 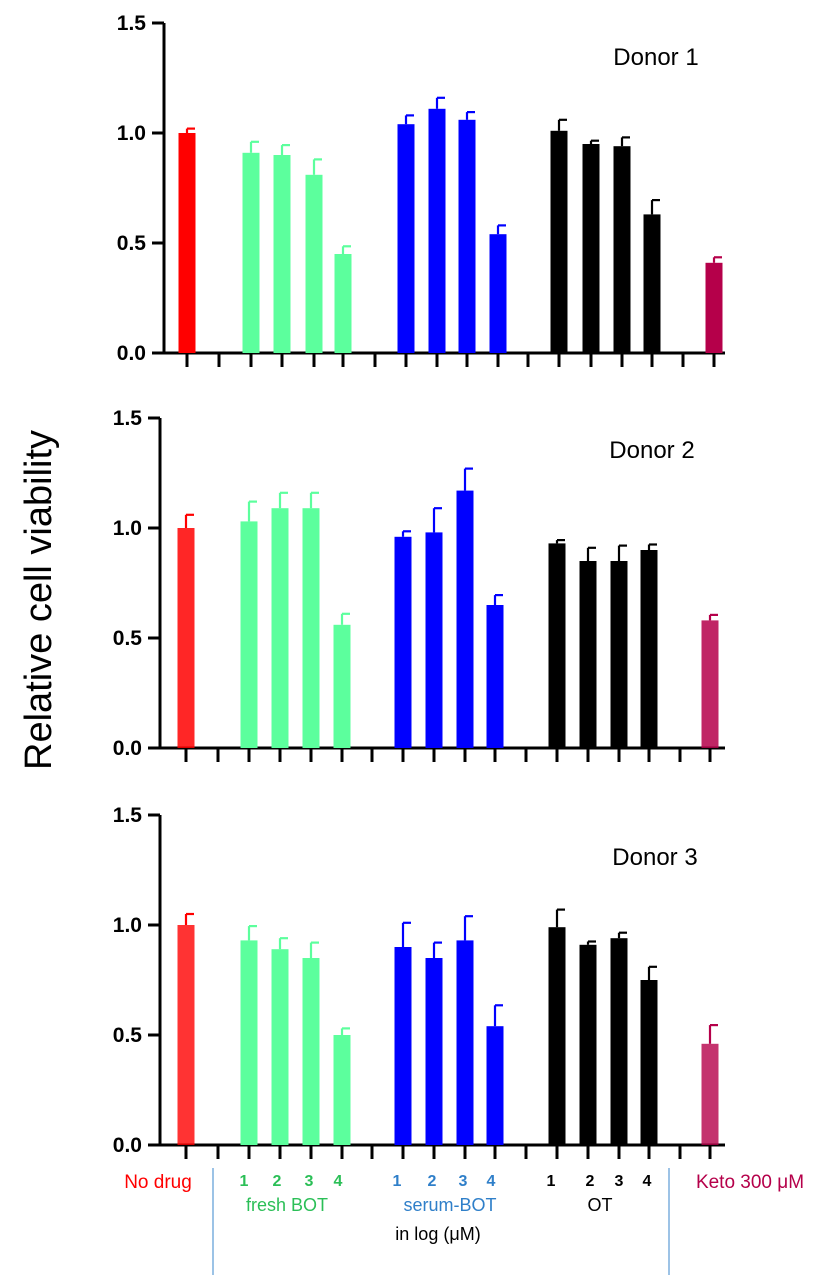 What do you see at coordinates (449, 1205) in the screenshot?
I see `serum-bot-label: serum-BOT` at bounding box center [449, 1205].